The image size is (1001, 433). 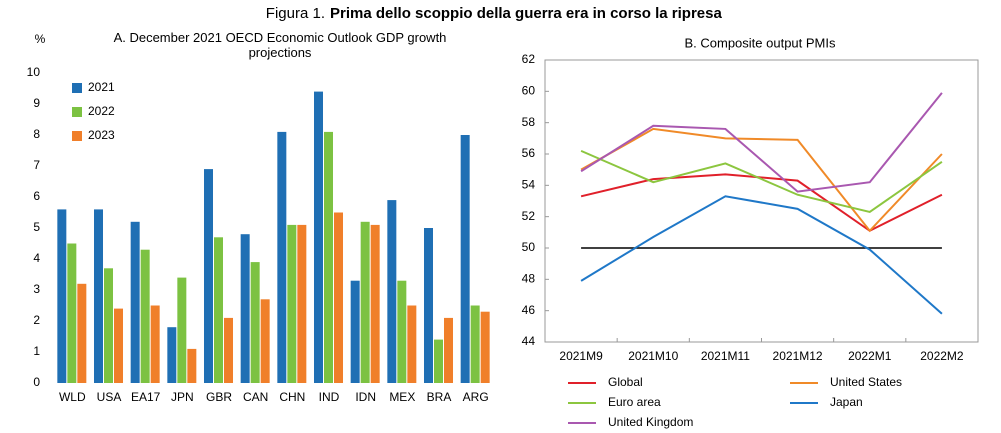 What do you see at coordinates (866, 382) in the screenshot?
I see `legend-label: United States` at bounding box center [866, 382].